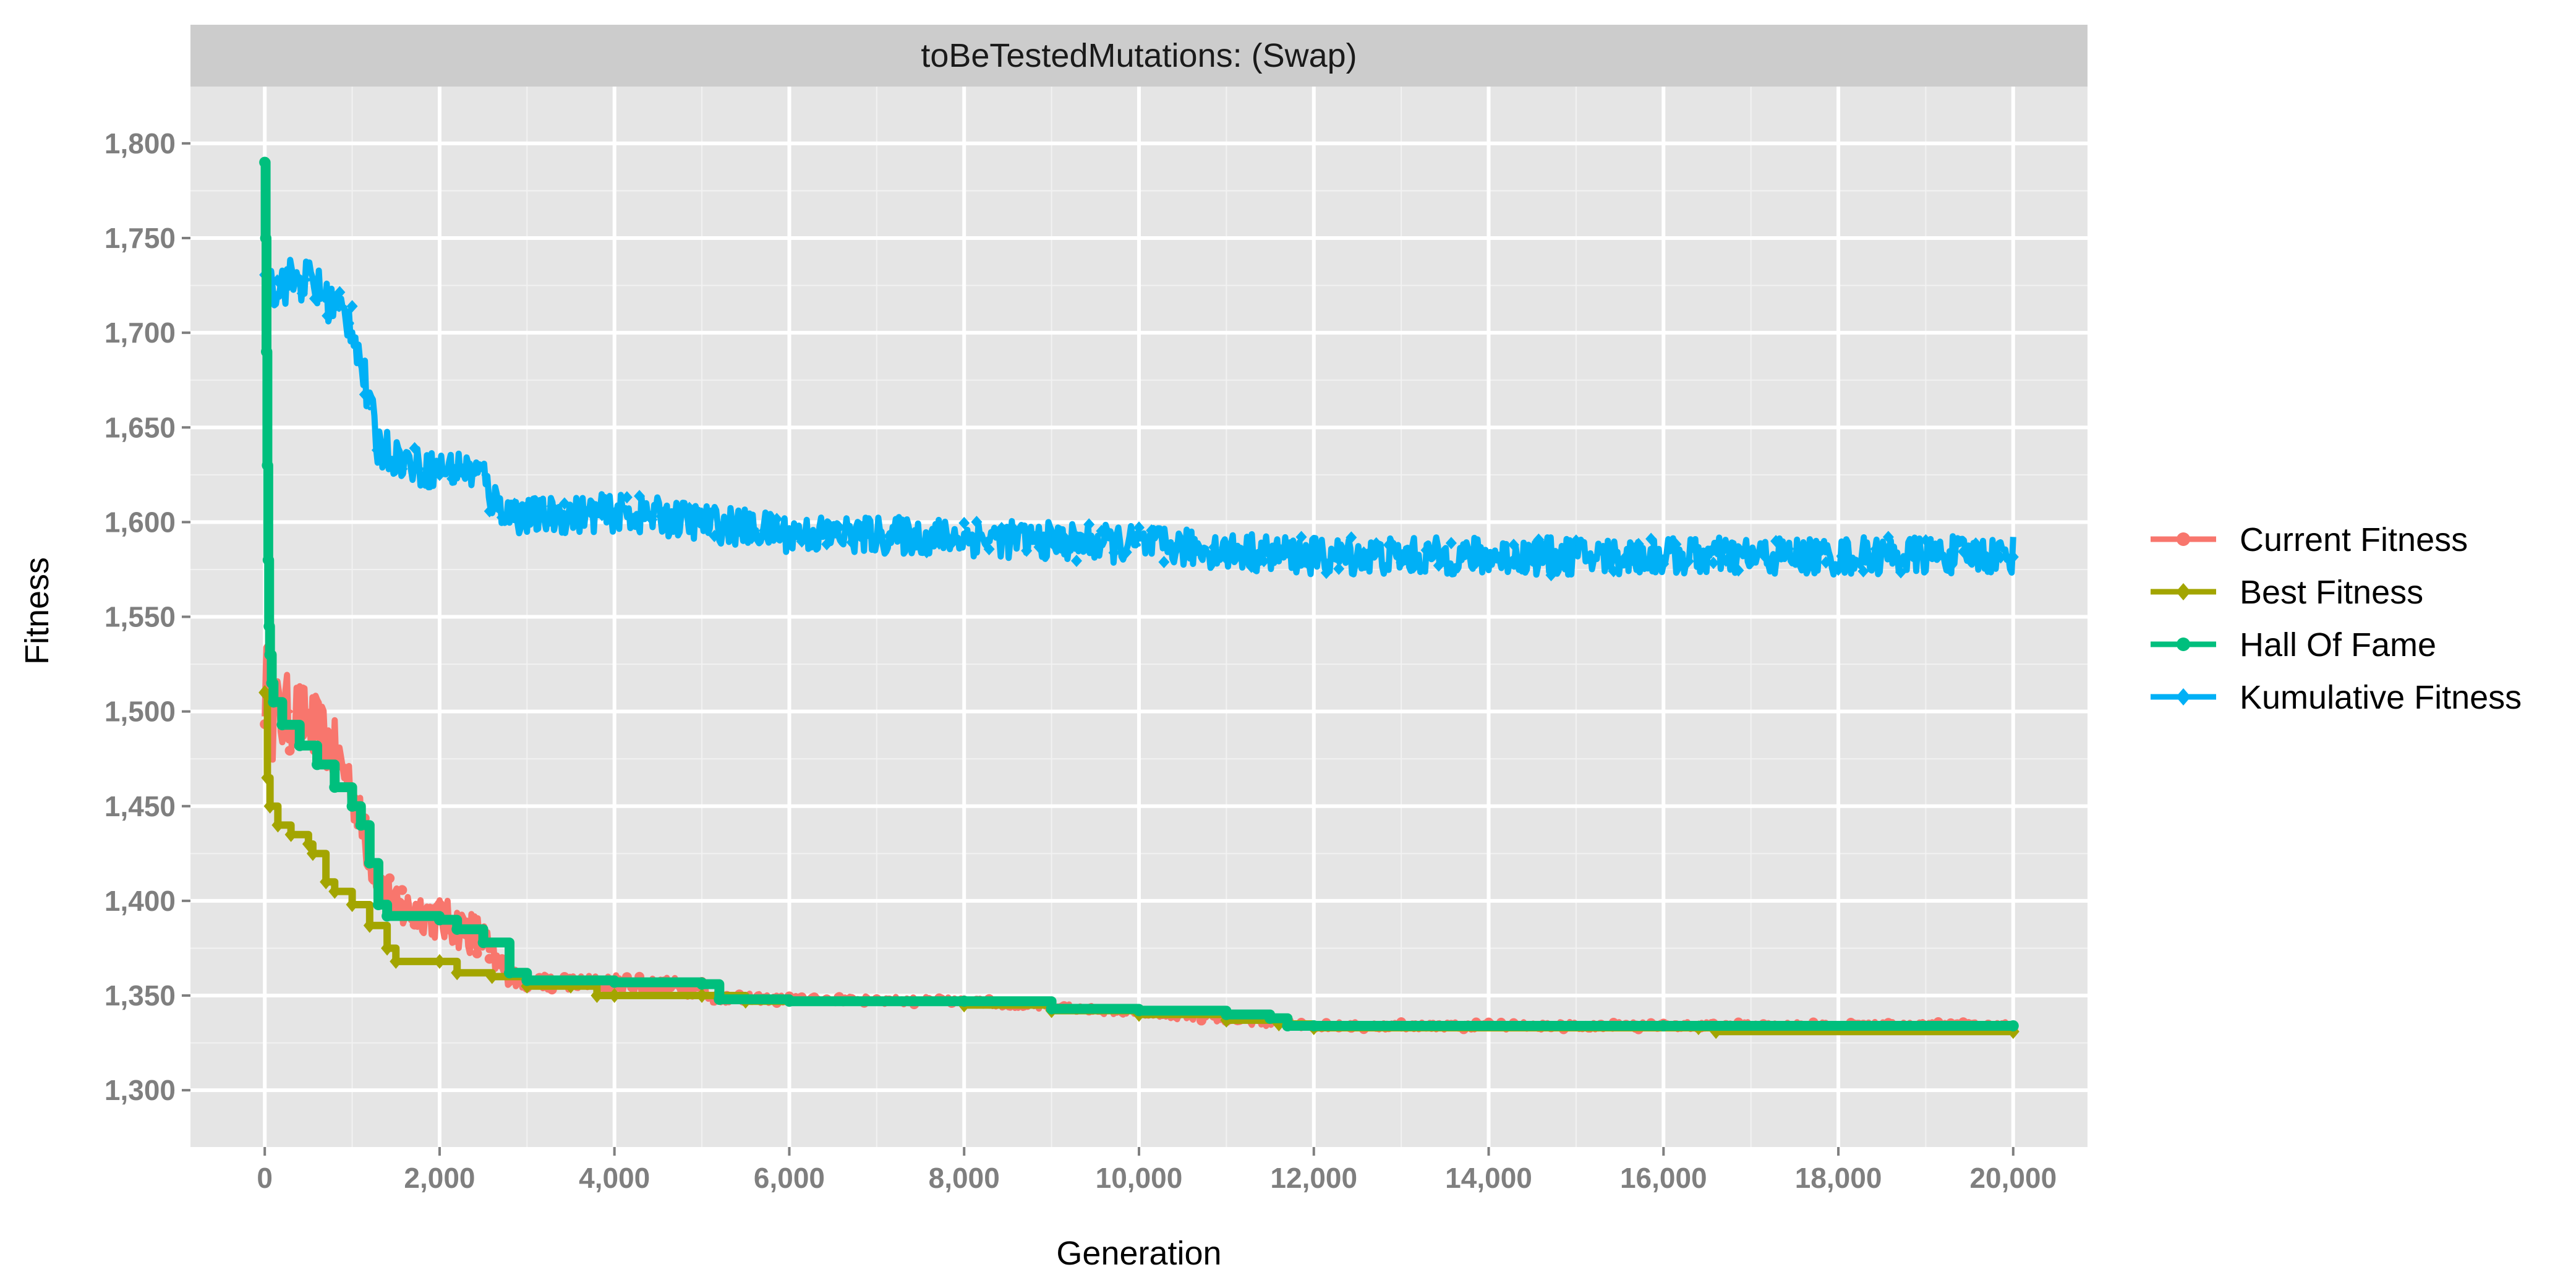 Image resolution: width=2576 pixels, height=1288 pixels. I want to click on legend-label: Hall Of Fame, so click(2338, 644).